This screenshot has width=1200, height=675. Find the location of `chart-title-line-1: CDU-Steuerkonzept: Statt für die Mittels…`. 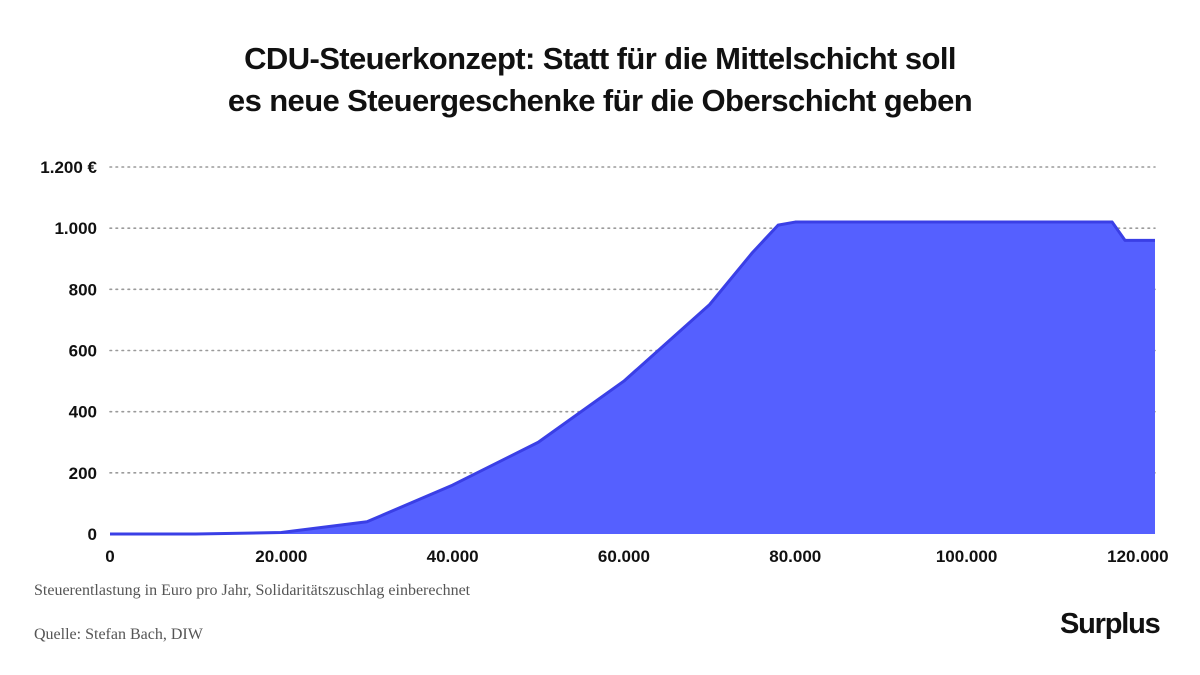

chart-title-line-1: CDU-Steuerkonzept: Statt für die Mittels… is located at coordinates (600, 58).